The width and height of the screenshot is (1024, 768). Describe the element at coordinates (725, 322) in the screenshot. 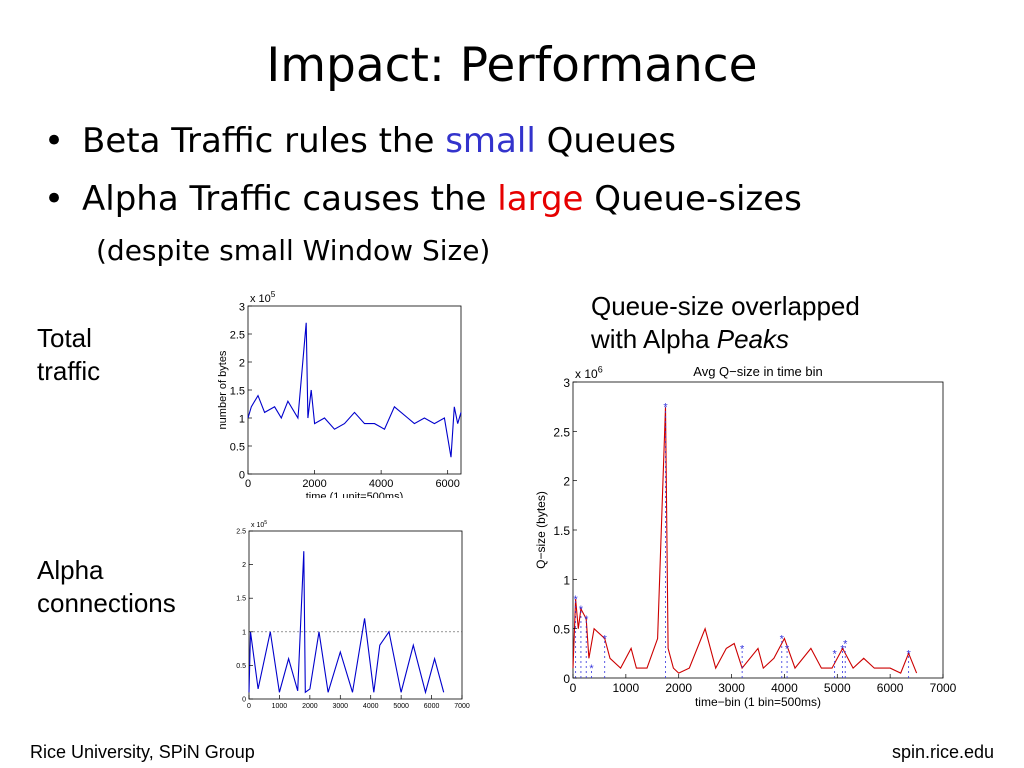

I see `queue-caption: Queue-size overlapped with Alpha Peaks` at that location.